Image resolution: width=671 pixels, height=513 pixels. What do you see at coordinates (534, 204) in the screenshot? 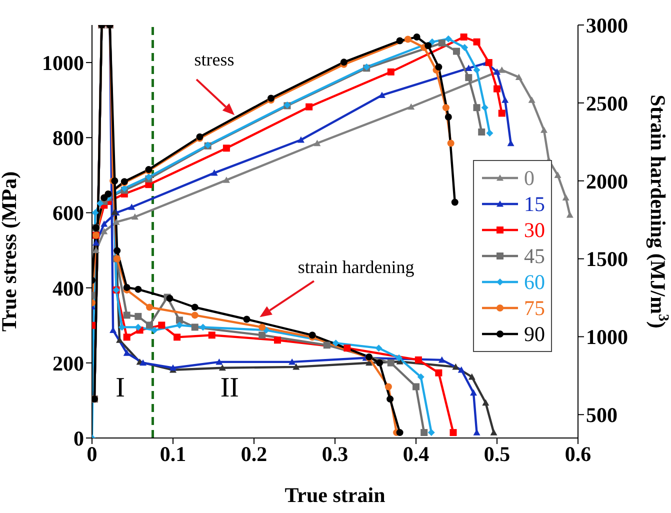
I see `legend-label: 15` at bounding box center [534, 204].